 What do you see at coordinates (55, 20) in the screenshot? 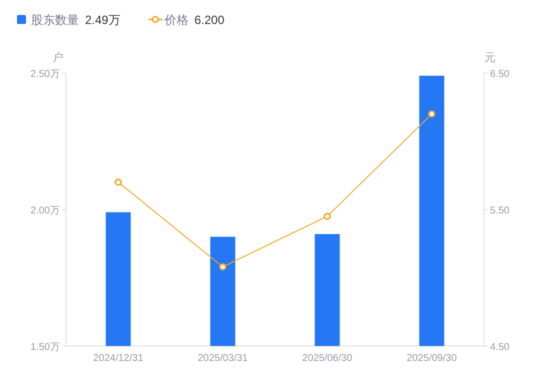
I see `legend-label: 股东数量` at bounding box center [55, 20].